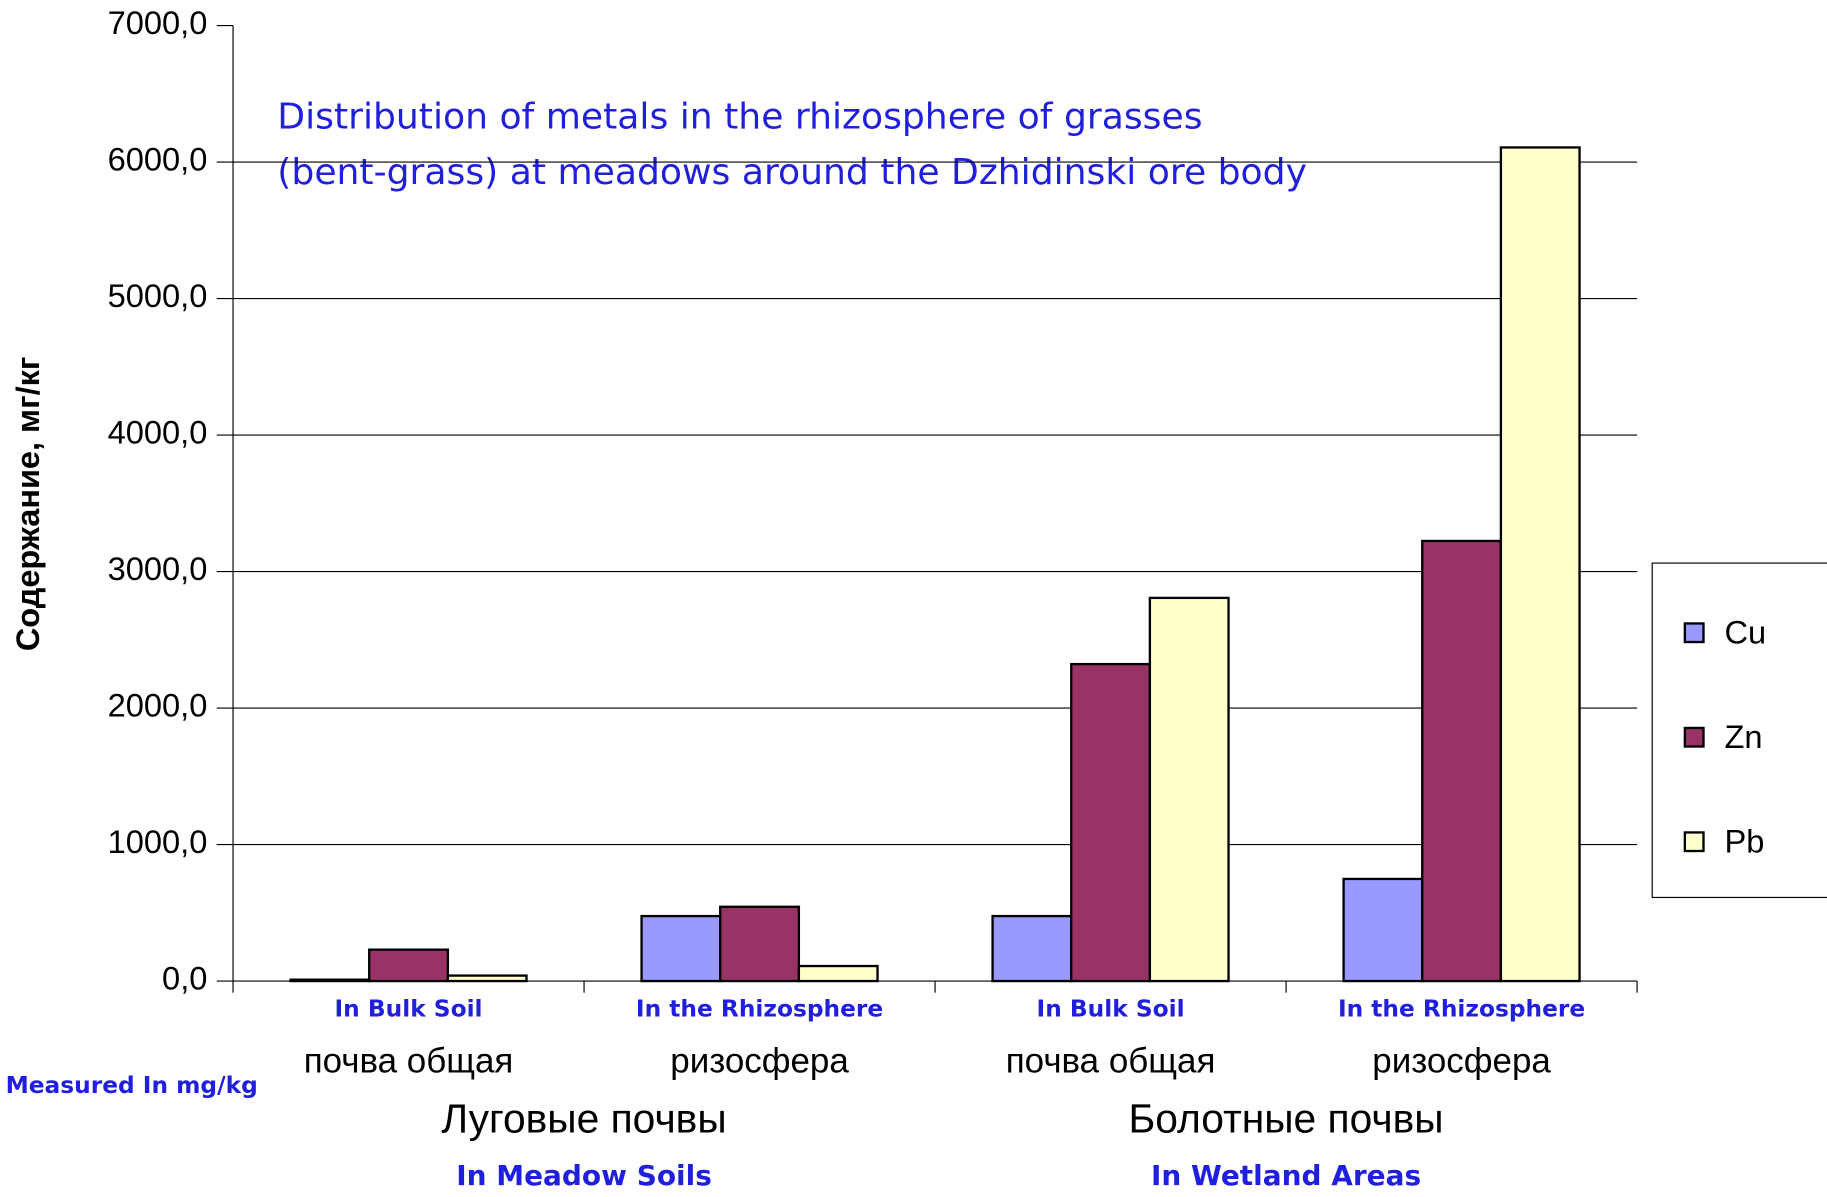 The image size is (1827, 1197). I want to click on legend-box, so click(1739, 730).